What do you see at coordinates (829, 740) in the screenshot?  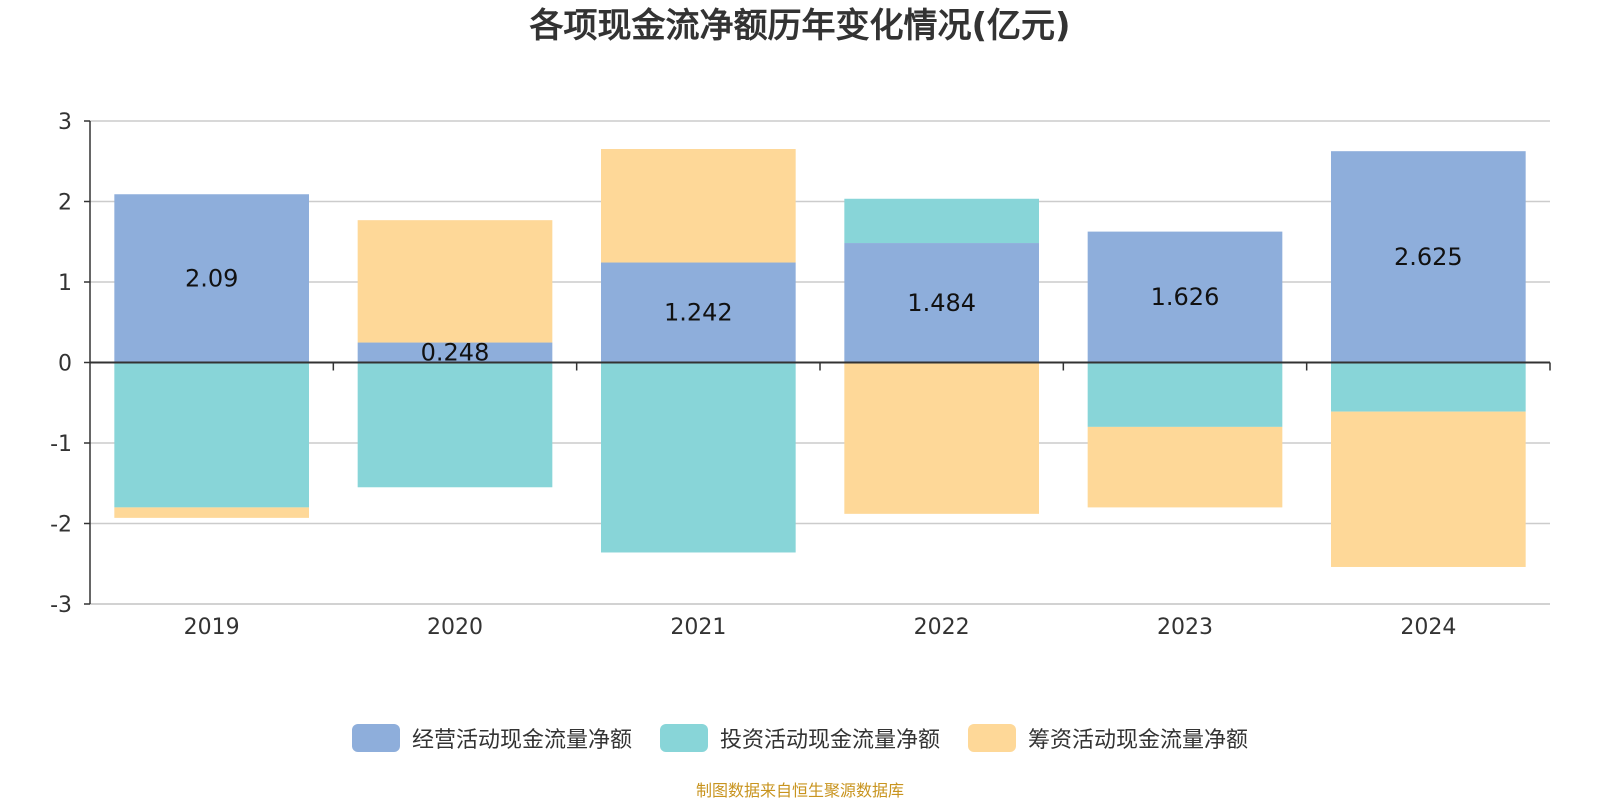 I see `legend-label-investing: 投资活动现金流量净额` at bounding box center [829, 740].